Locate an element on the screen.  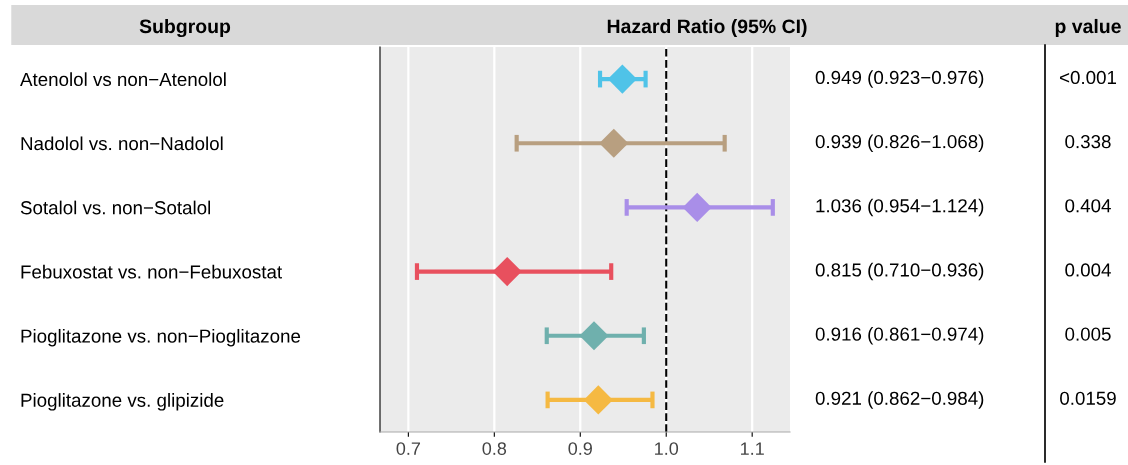
y-tick-label: Nadolol vs. non−Nadolol is located at coordinates (122, 143).